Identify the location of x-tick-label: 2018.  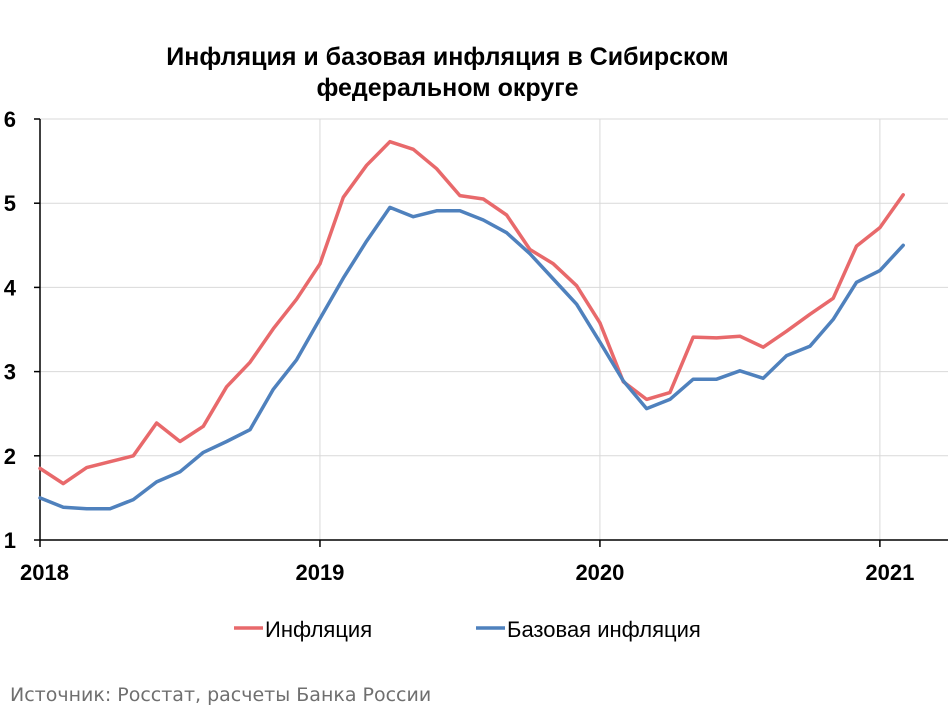
(44, 572).